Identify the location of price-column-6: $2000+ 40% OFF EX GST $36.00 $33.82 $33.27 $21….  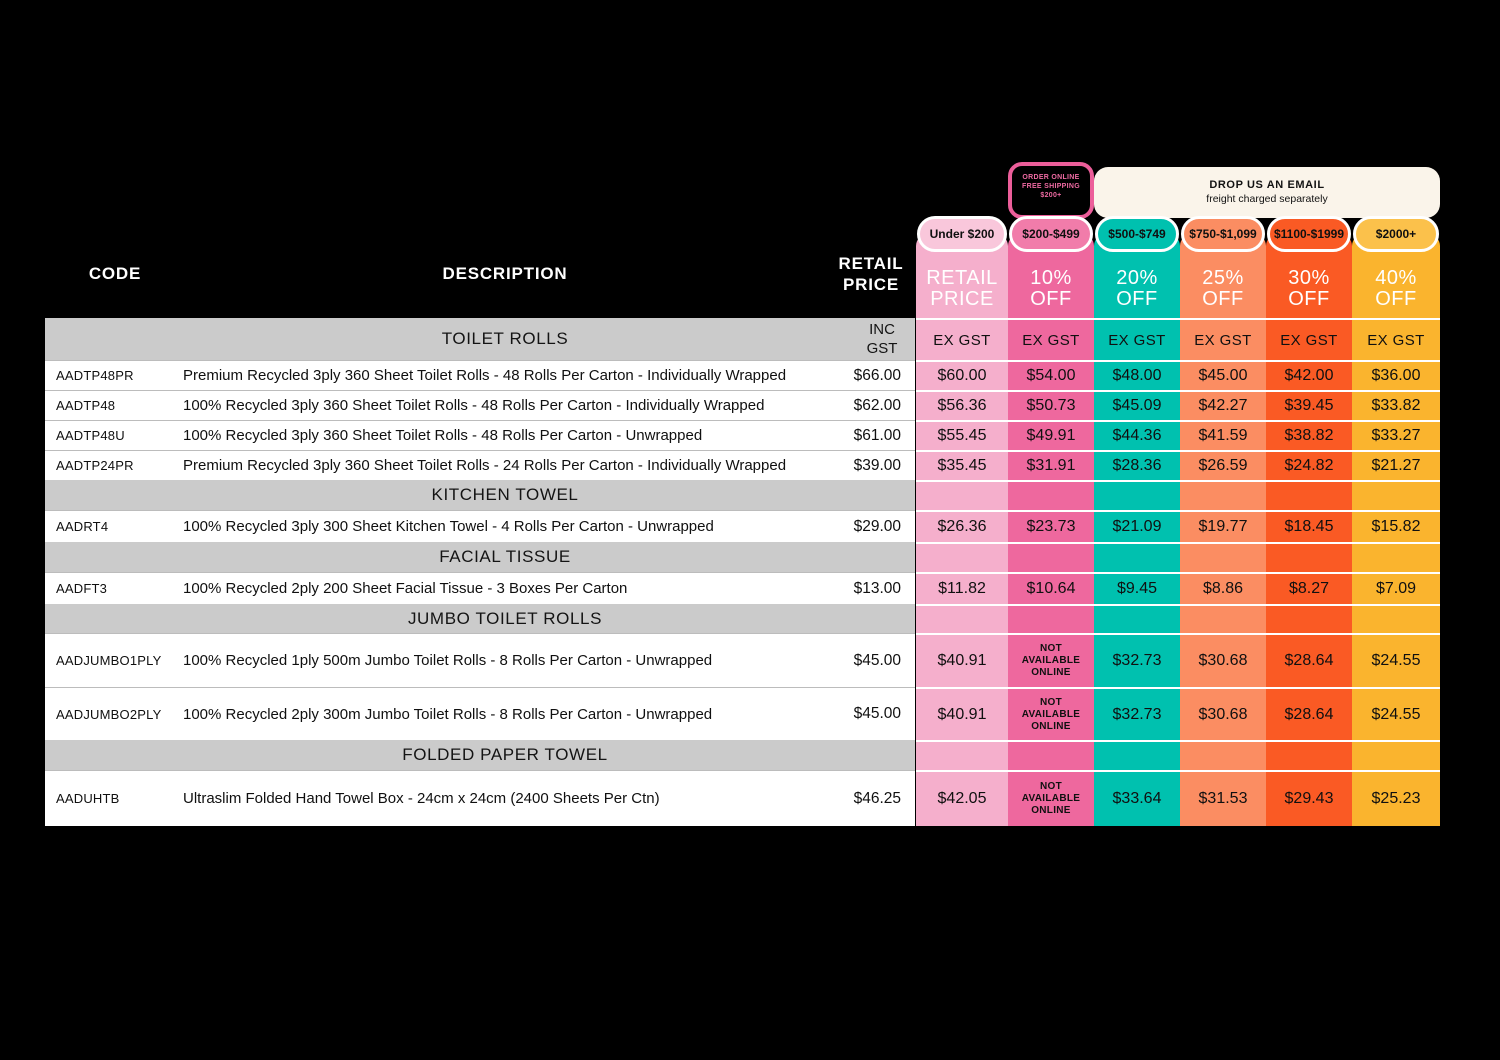
(1396, 521).